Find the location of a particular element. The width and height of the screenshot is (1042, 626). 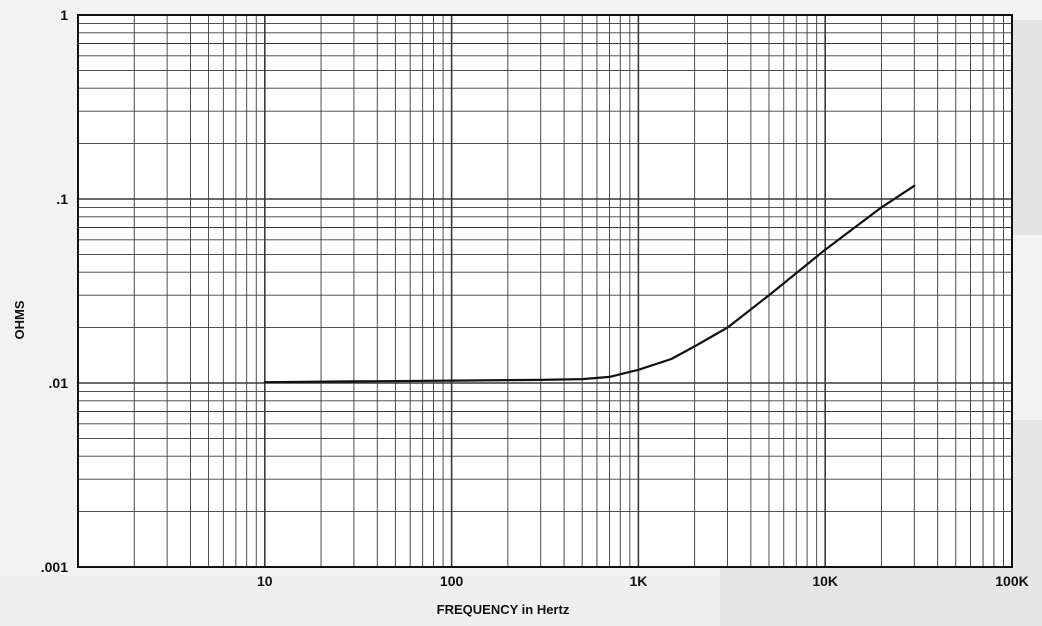

y-axis-title: OHMS is located at coordinates (19, 319).